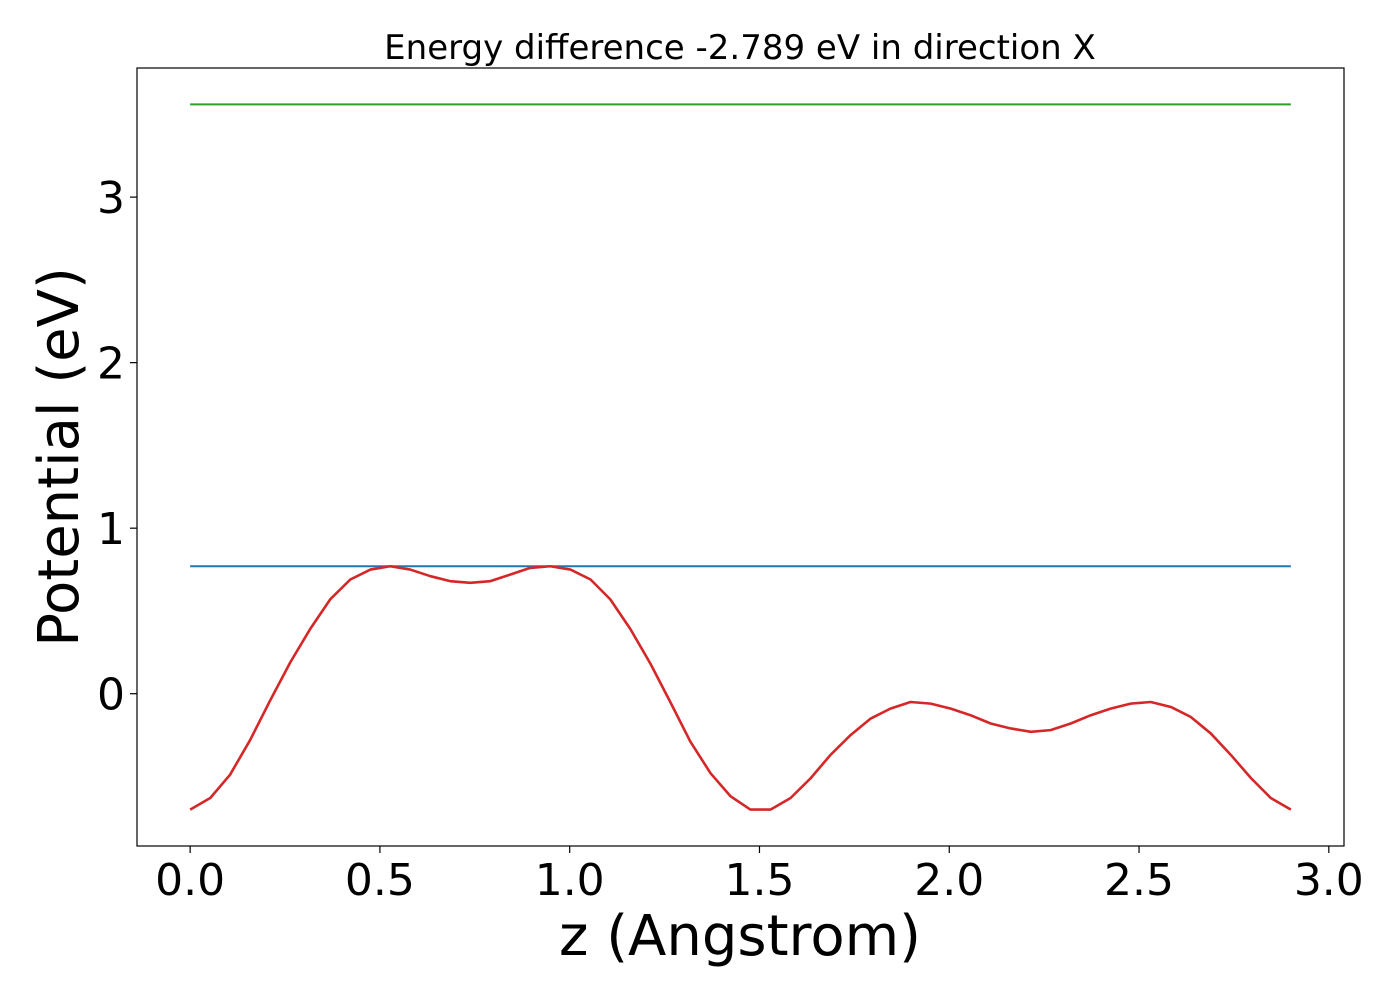 The image size is (1400, 1000). I want to click on y-axis-label: Potential (eV), so click(59, 457).